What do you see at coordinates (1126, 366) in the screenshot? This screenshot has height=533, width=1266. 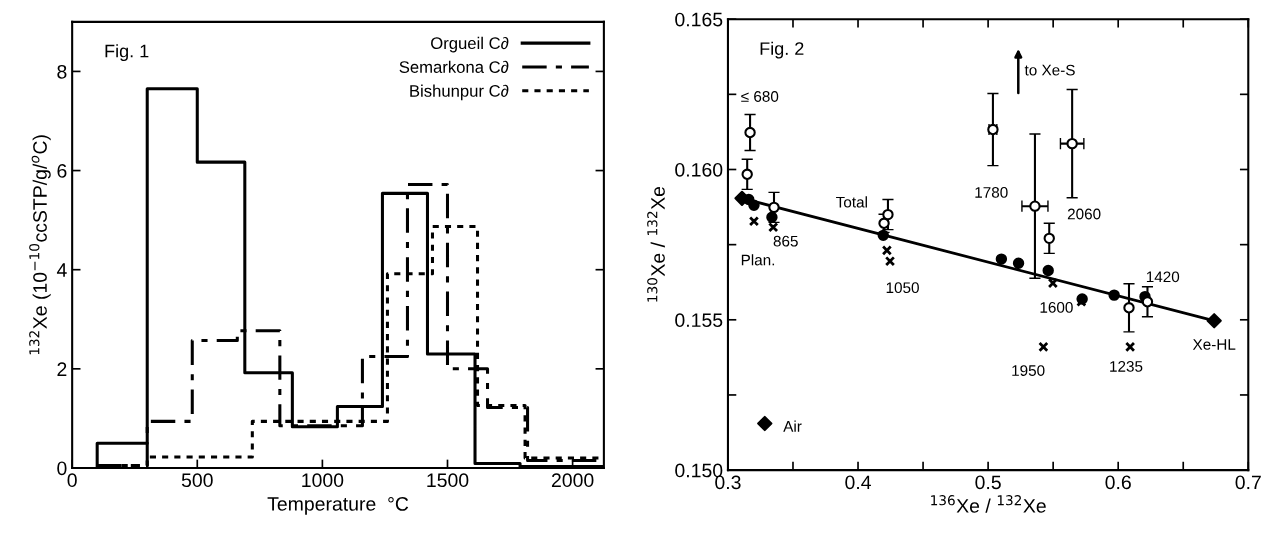 I see `annotation: 1235` at bounding box center [1126, 366].